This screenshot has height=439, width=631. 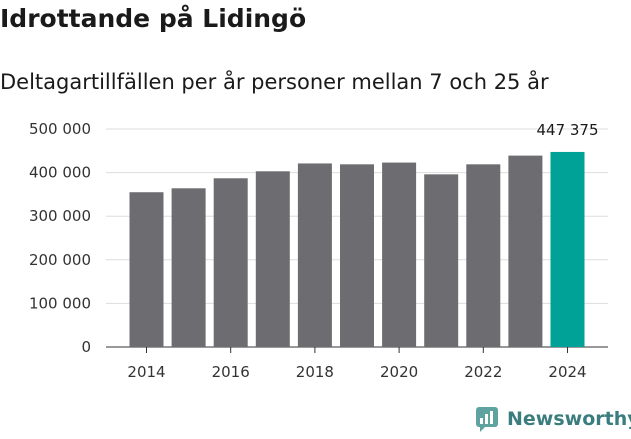 I want to click on bar-2016, so click(x=230, y=262).